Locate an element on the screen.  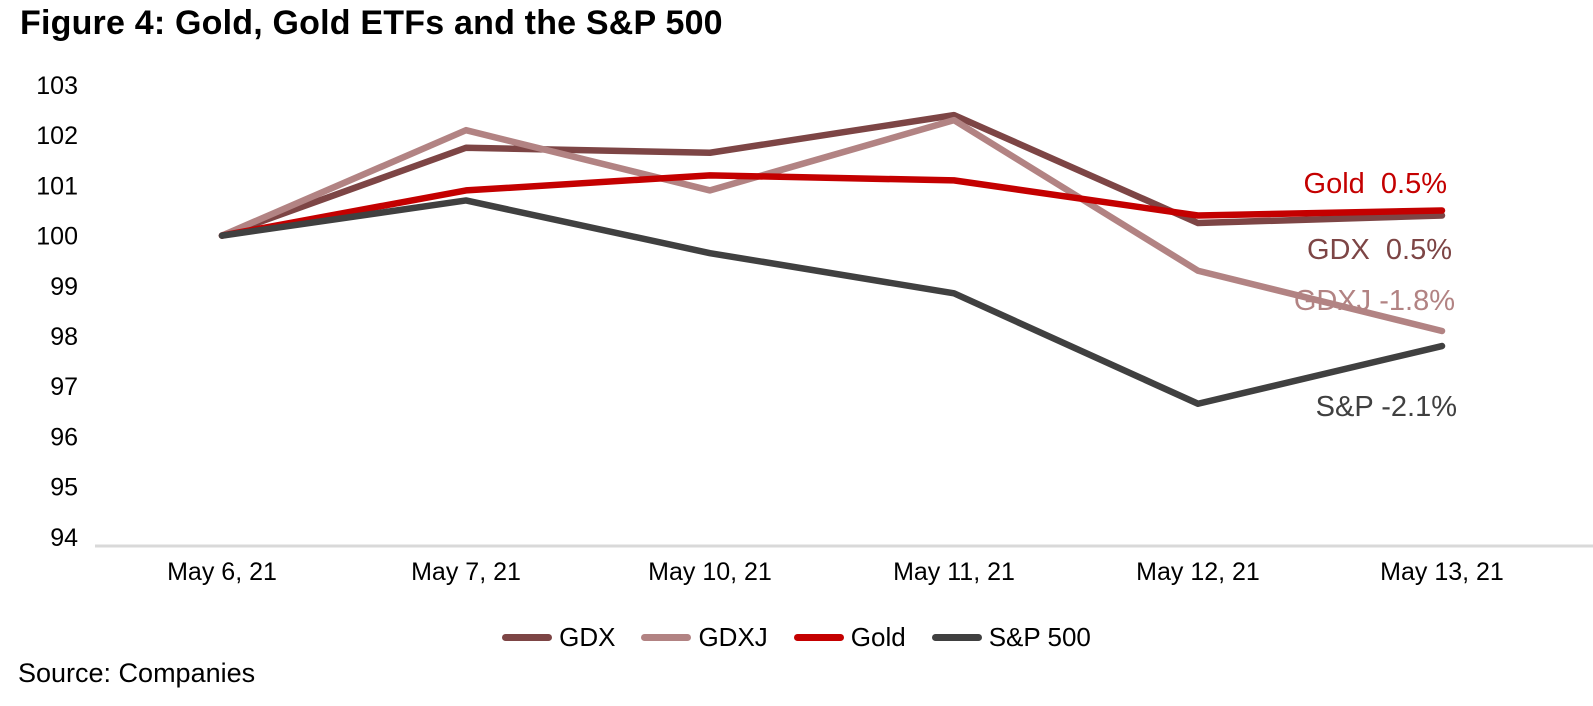
x-tick-label: May 13, 21 is located at coordinates (1442, 572).